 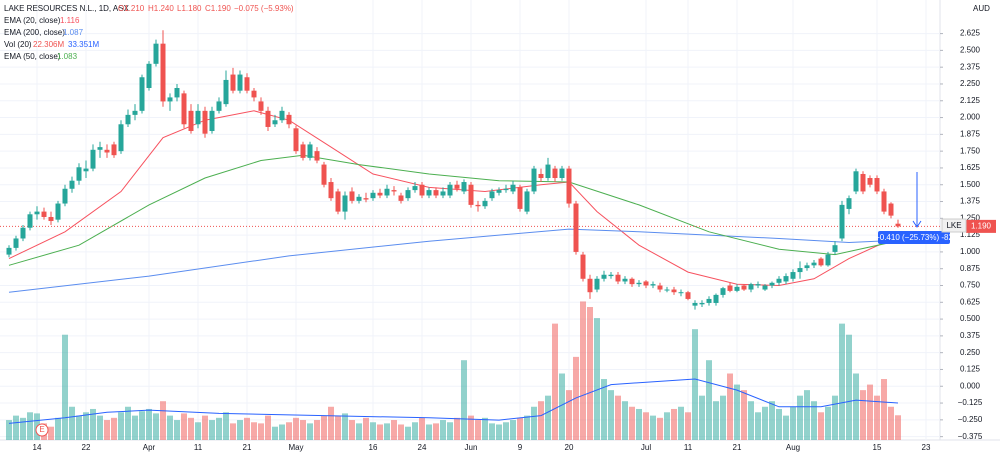 I want to click on y-tick-label: −0.375, so click(x=970, y=436).